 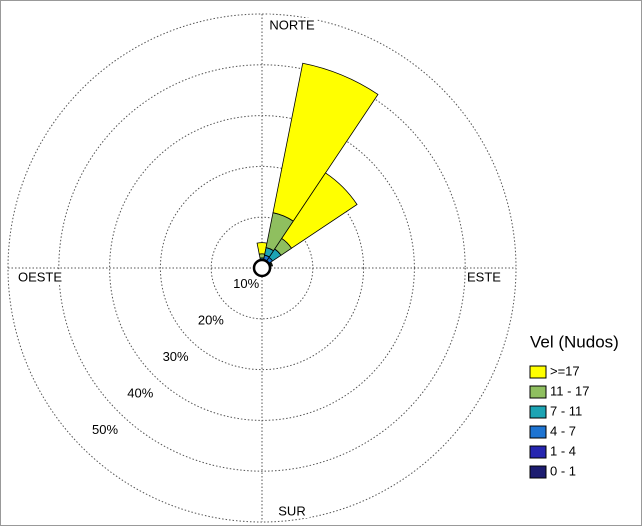 What do you see at coordinates (574, 341) in the screenshot?
I see `legend-title: Vel (Nudos)` at bounding box center [574, 341].